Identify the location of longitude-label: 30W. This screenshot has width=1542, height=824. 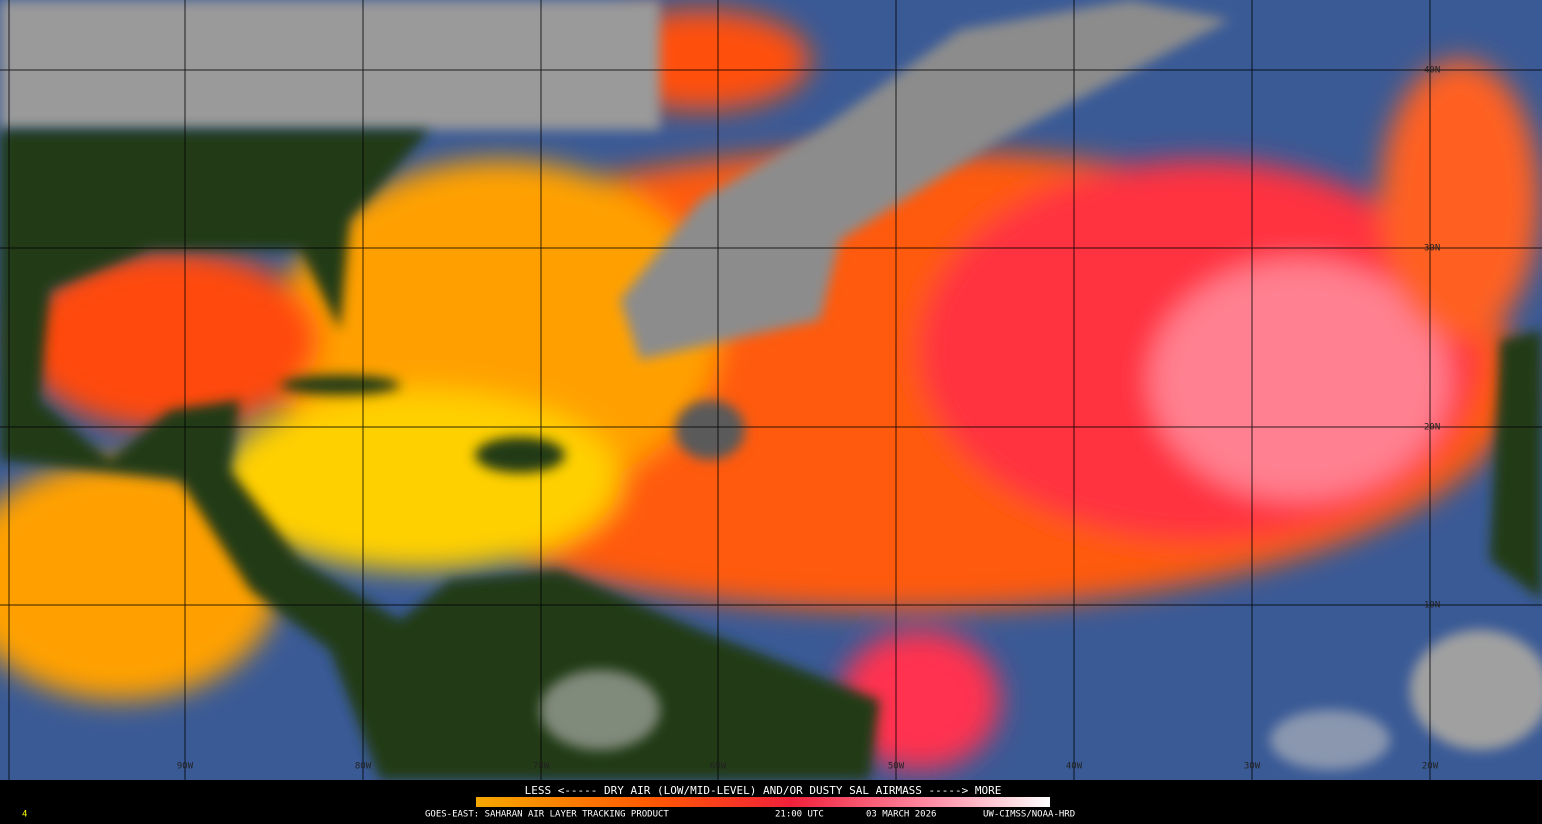
(1252, 767).